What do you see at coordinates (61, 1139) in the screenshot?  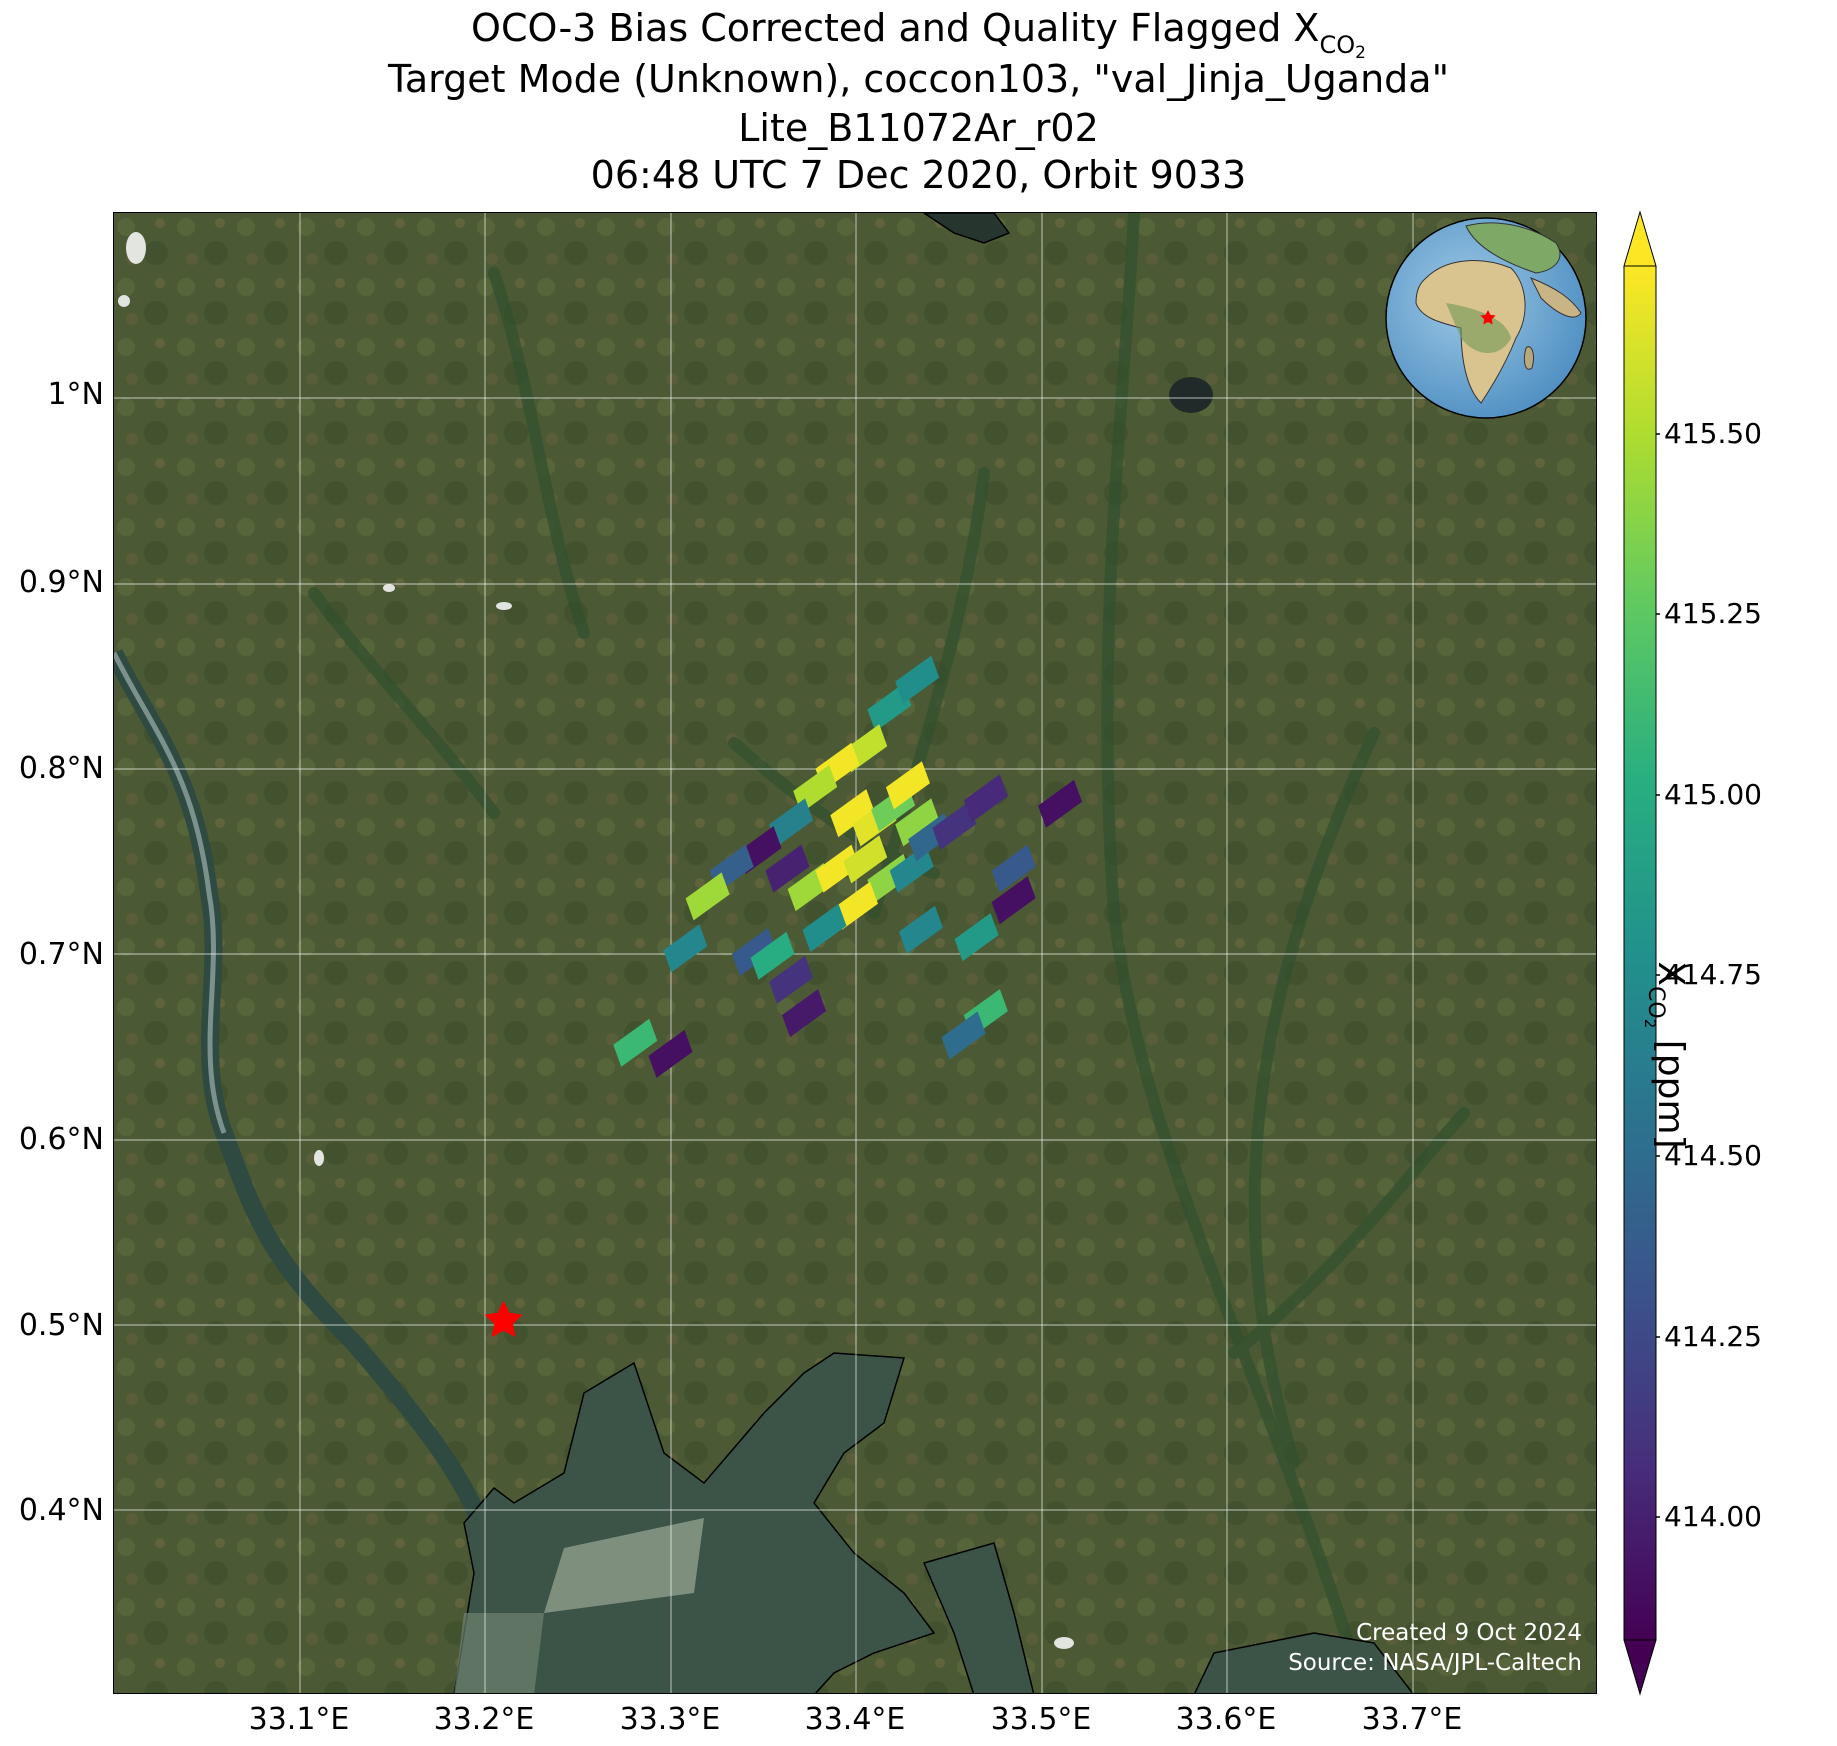 I see `y-tick-label: 0.6°N` at bounding box center [61, 1139].